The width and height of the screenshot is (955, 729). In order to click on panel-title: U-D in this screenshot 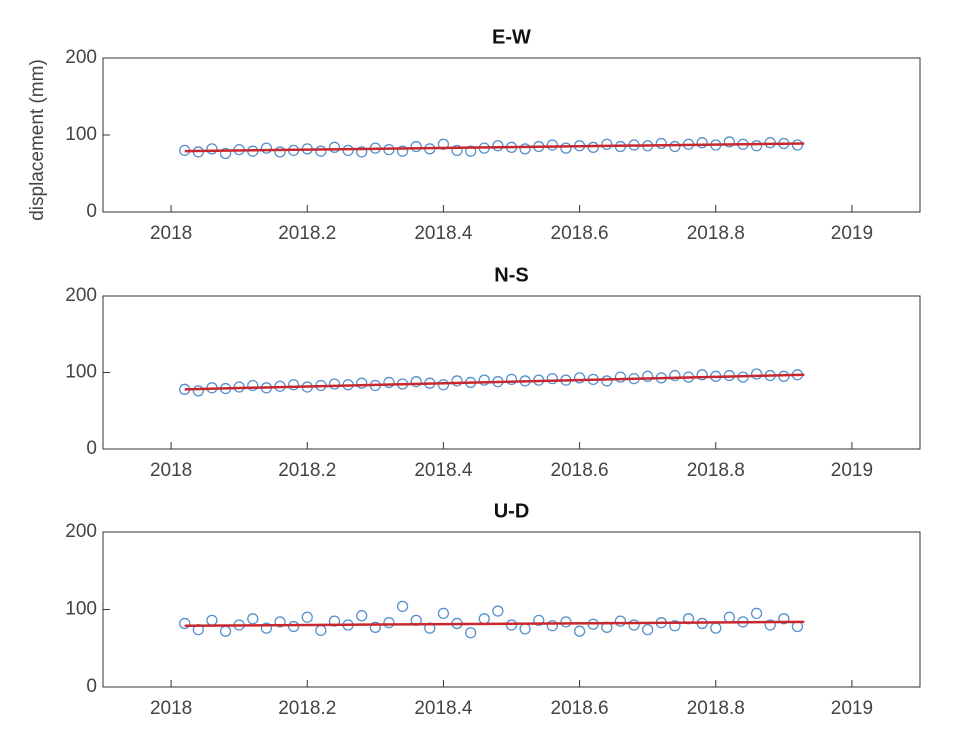, I will do `click(512, 511)`.